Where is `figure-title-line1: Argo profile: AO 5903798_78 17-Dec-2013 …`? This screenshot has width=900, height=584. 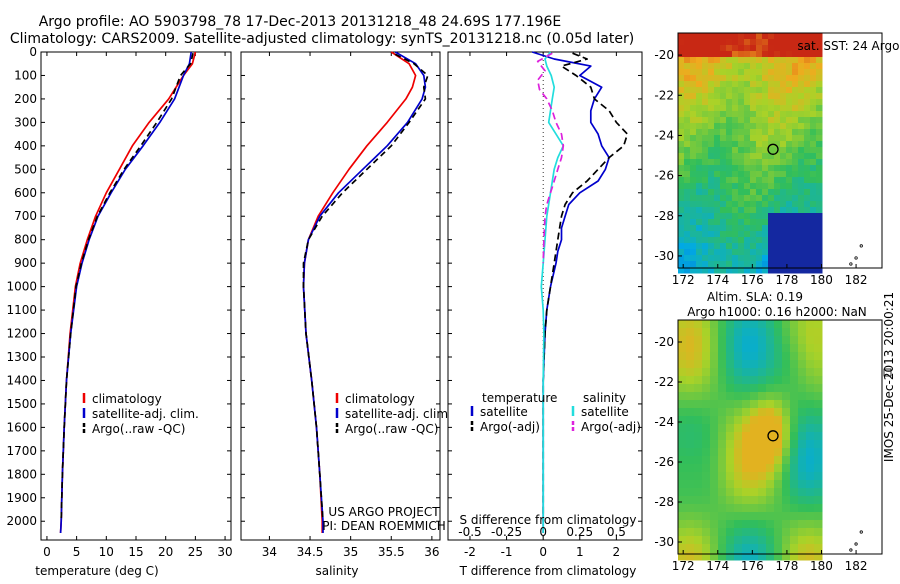
figure-title-line1: Argo profile: AO 5903798_78 17-Dec-2013 … is located at coordinates (300, 22).